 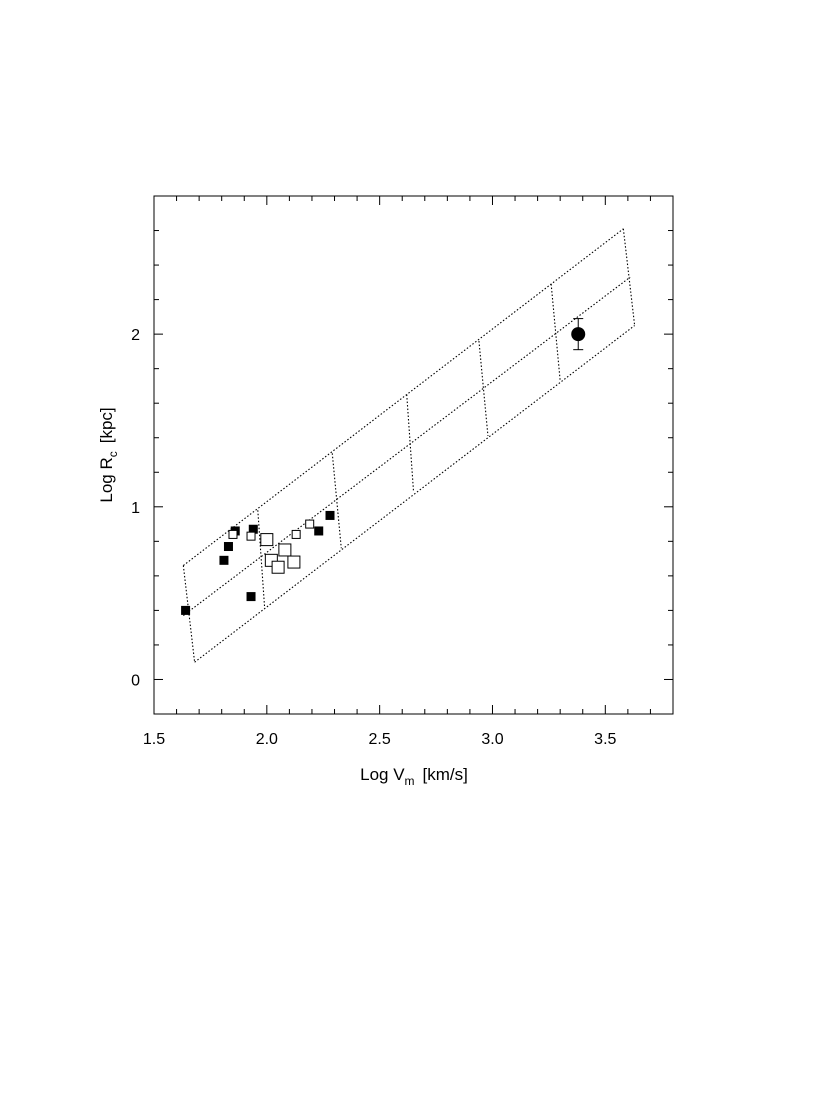 What do you see at coordinates (383, 466) in the screenshot?
I see `data-markers` at bounding box center [383, 466].